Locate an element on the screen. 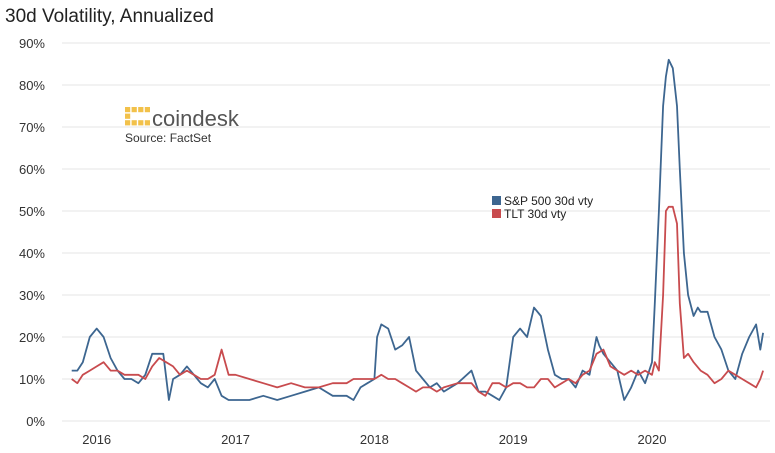  x-tick-label: 2016 is located at coordinates (96, 439).